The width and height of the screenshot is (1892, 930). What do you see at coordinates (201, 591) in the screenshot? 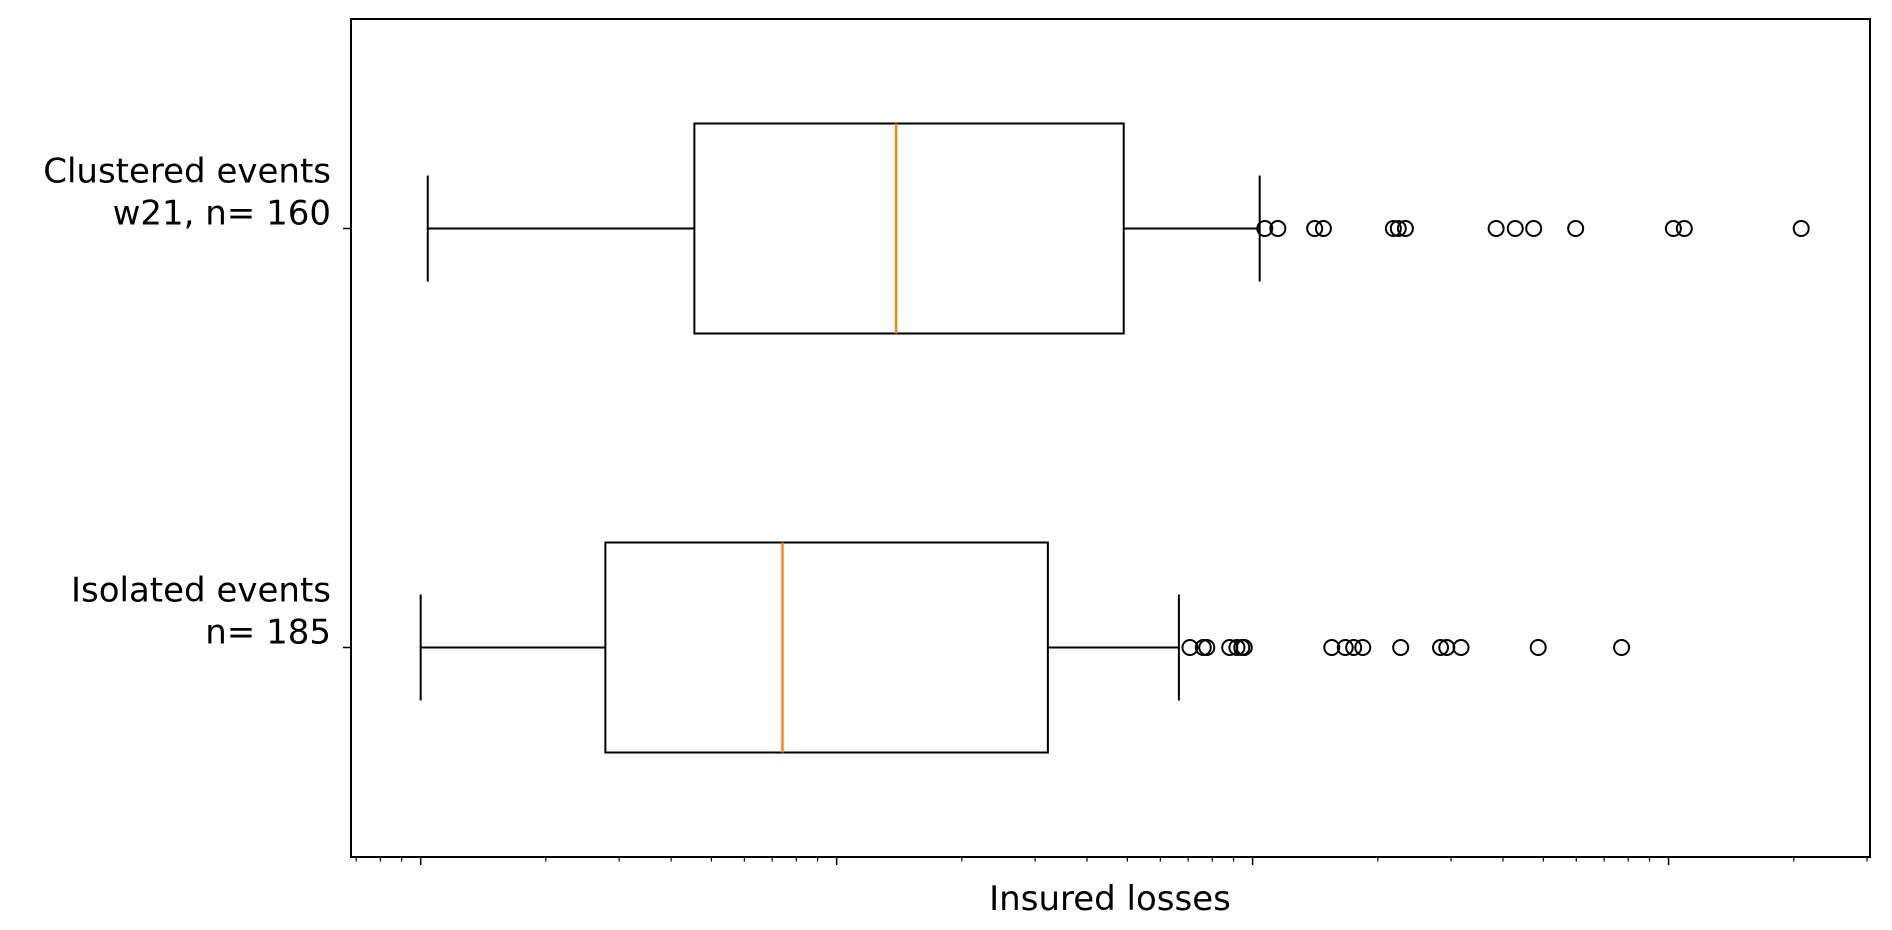
I see `y-tick-label: Isolated events` at bounding box center [201, 591].